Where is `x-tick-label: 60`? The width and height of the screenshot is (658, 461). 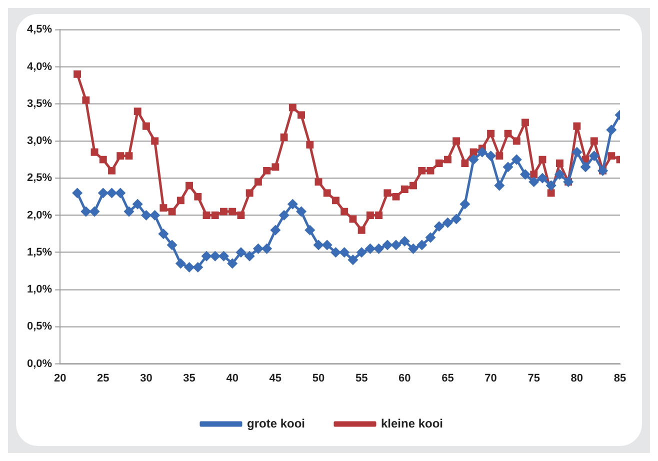 x-tick-label: 60 is located at coordinates (404, 378).